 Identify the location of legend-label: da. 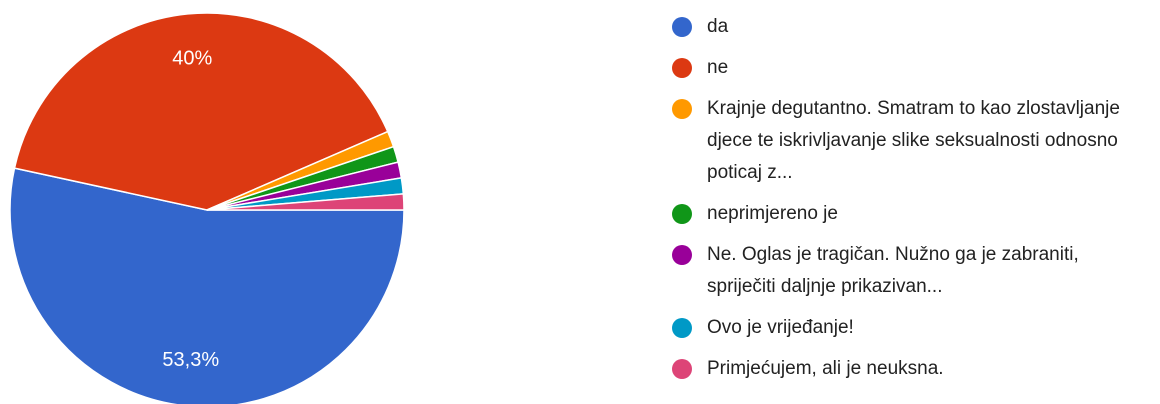
(718, 26).